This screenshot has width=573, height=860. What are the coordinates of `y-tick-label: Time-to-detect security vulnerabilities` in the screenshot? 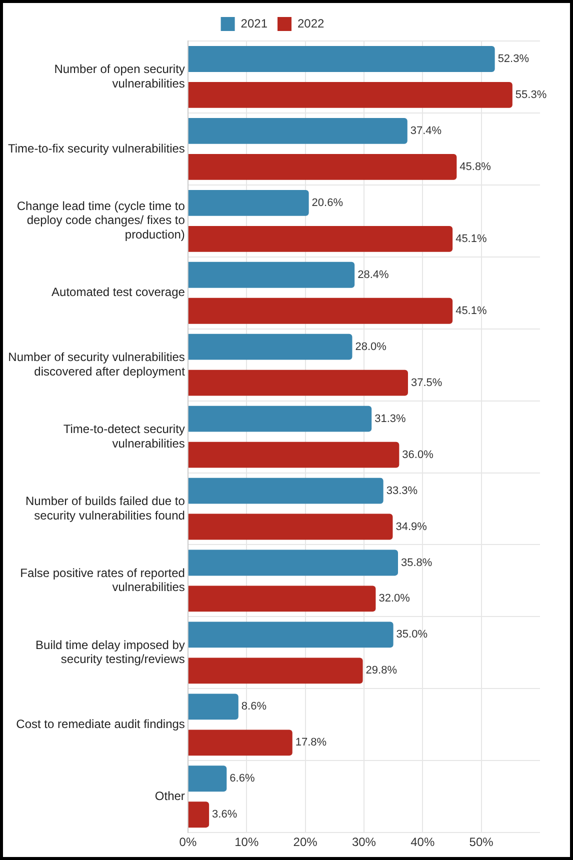 It's located at (124, 436).